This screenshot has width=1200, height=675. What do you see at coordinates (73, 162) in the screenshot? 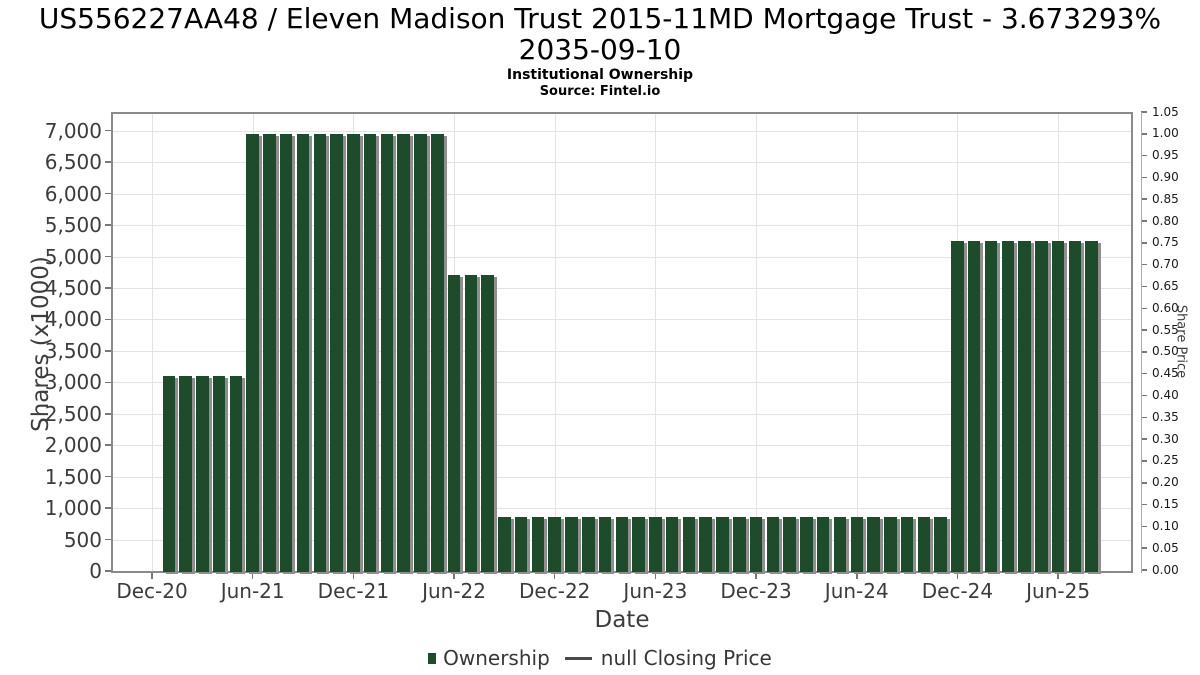
I see `left-axis-tick-label: 6,500` at bounding box center [73, 162].